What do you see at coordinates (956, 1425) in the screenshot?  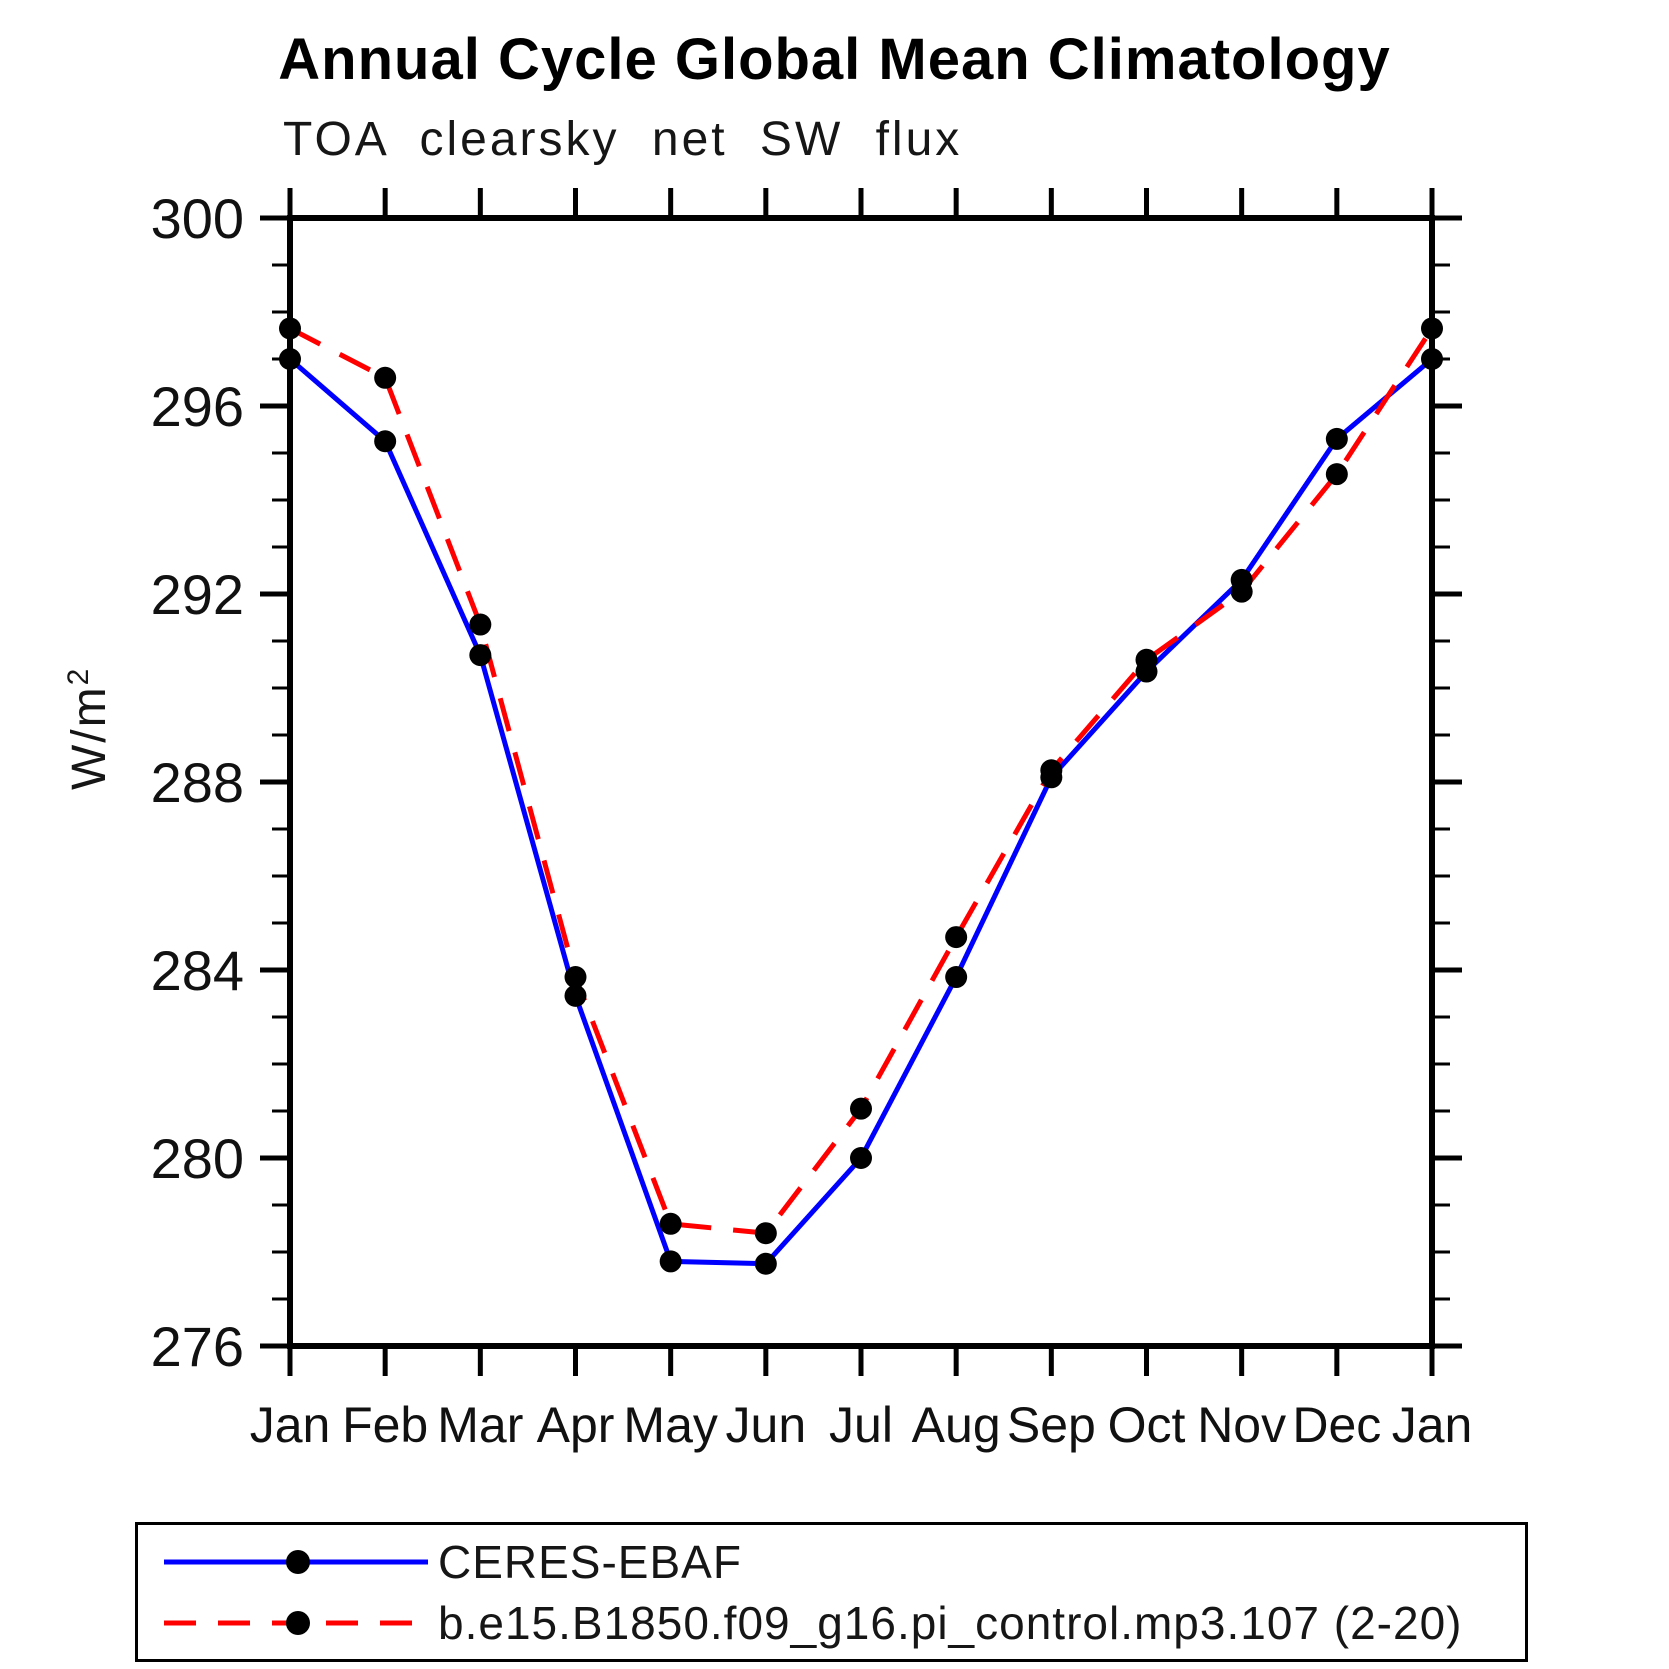 I see `x-axis-month-label: Aug` at bounding box center [956, 1425].